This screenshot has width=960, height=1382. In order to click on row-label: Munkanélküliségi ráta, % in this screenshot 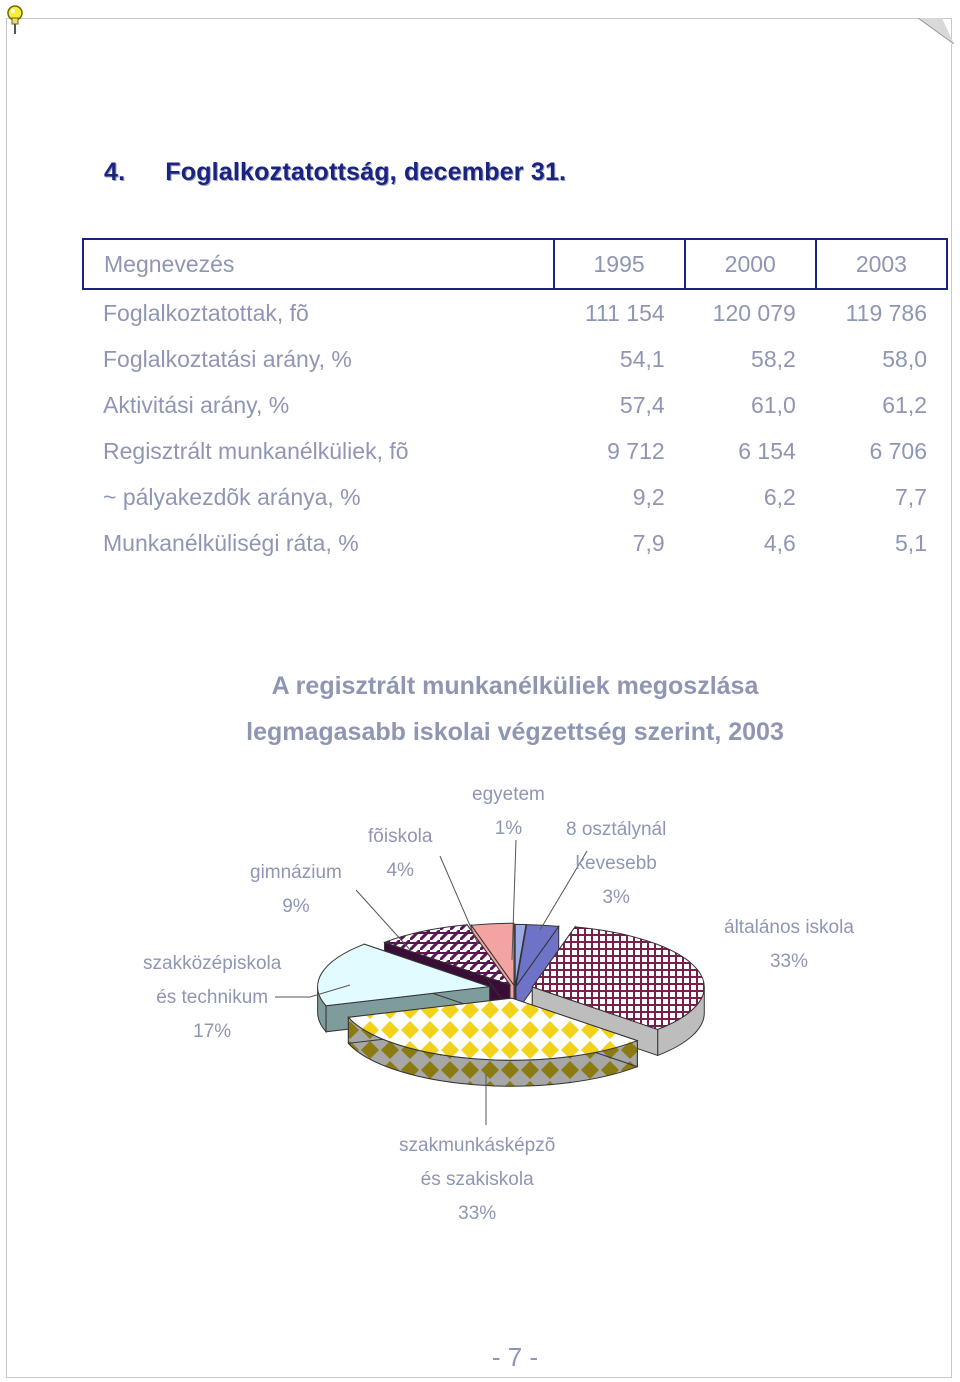, I will do `click(231, 542)`.